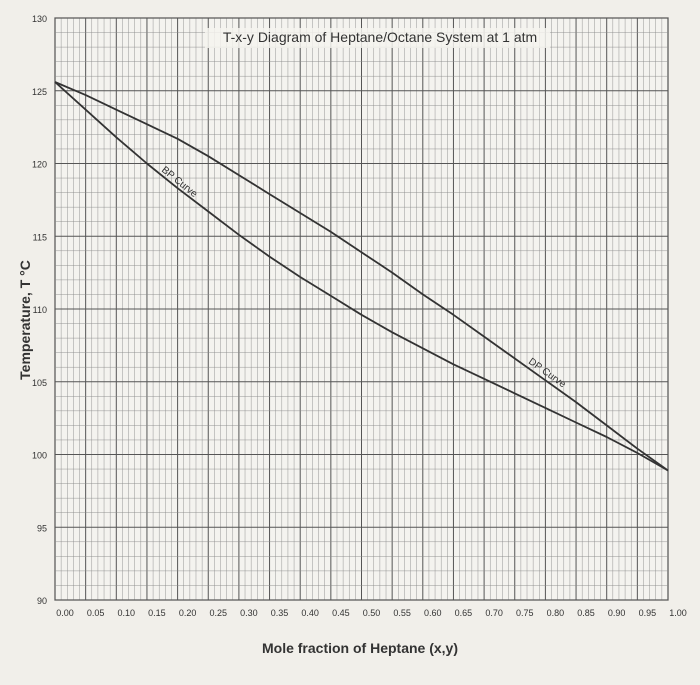  I want to click on x-tick-label: 0.10, so click(127, 613).